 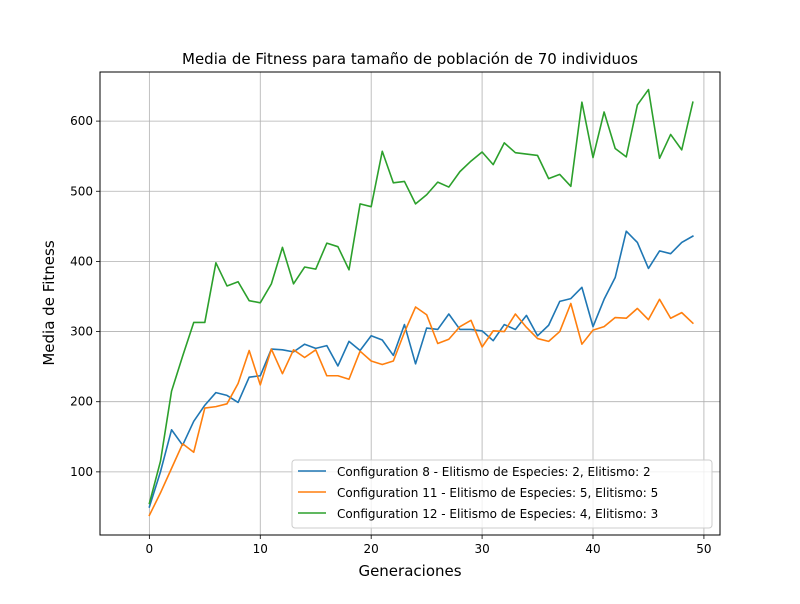 I want to click on legend-box, so click(x=502, y=494).